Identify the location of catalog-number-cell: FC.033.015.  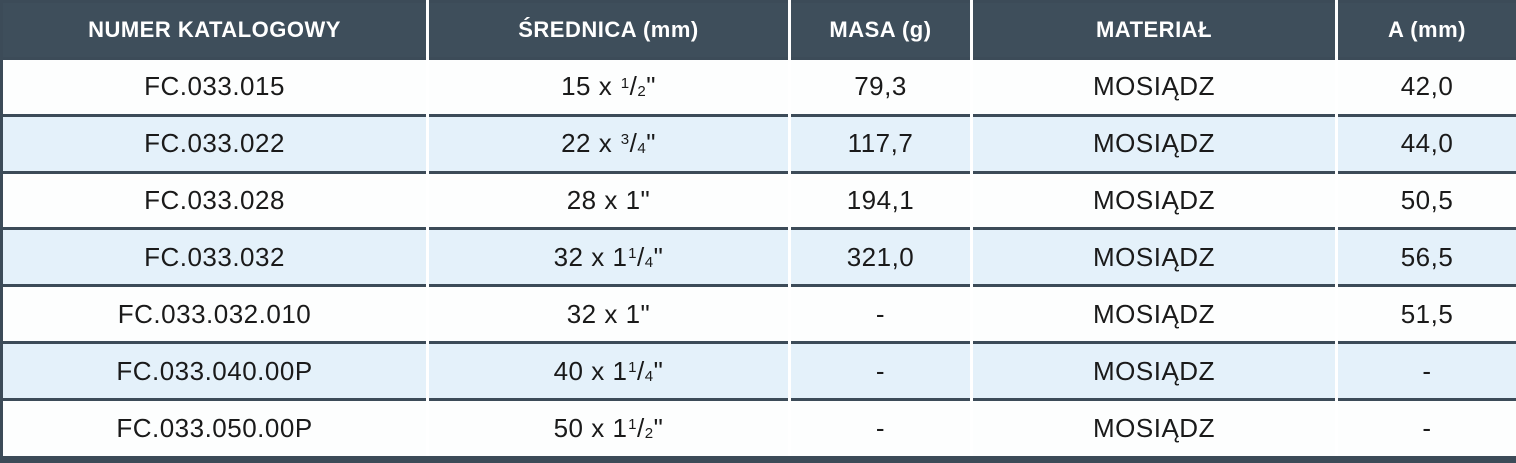
(214, 86).